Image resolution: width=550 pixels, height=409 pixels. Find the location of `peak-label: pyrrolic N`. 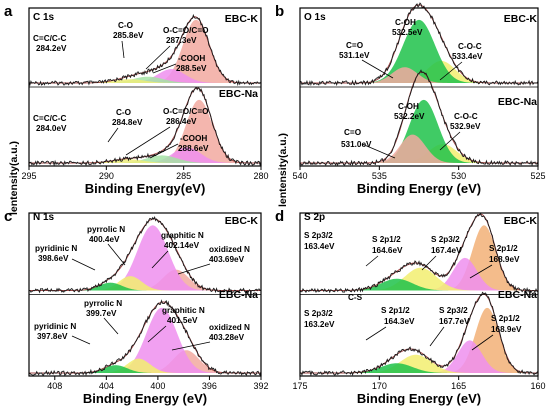

peak-label: pyrrolic N is located at coordinates (103, 303).